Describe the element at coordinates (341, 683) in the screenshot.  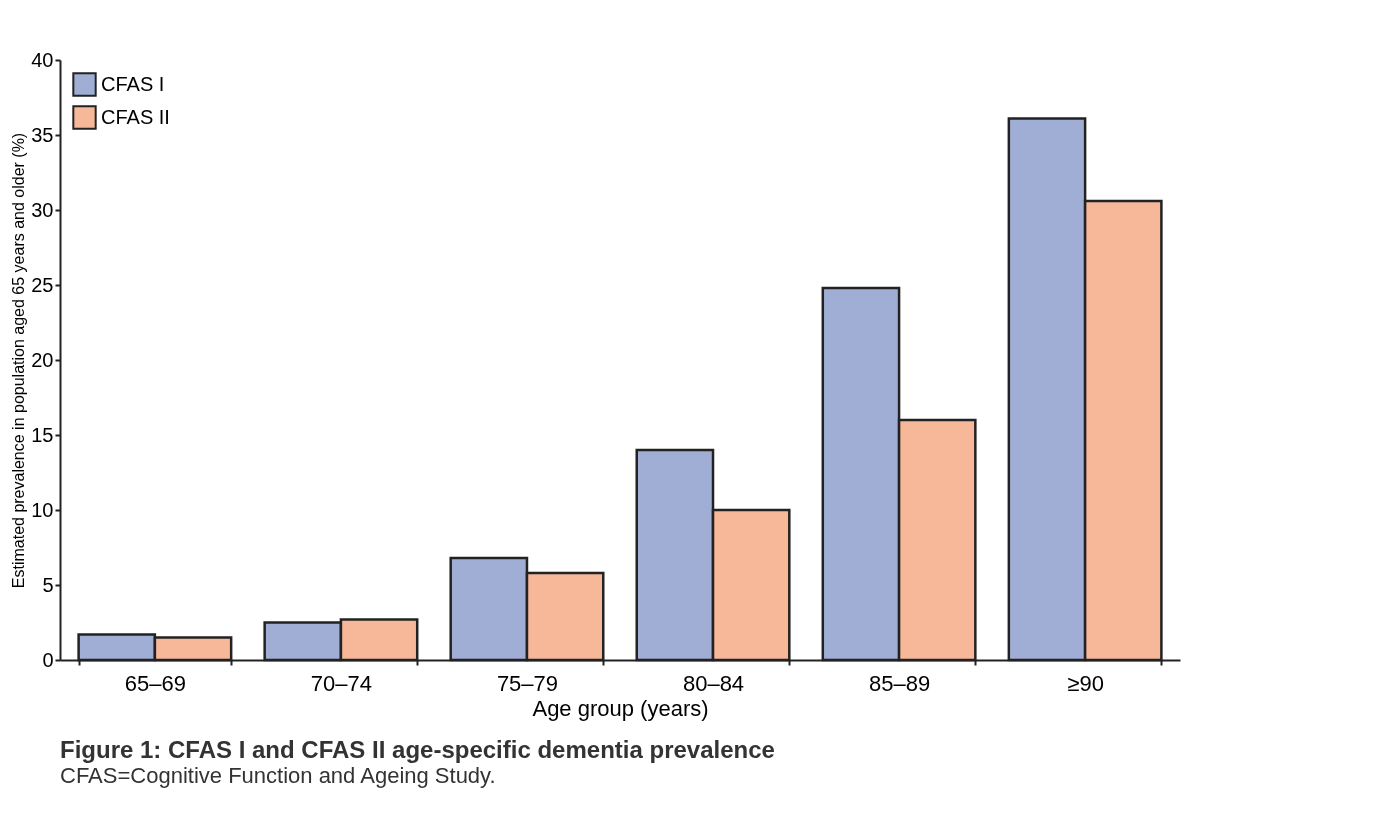
I see `x-tick-label: 70–74` at that location.